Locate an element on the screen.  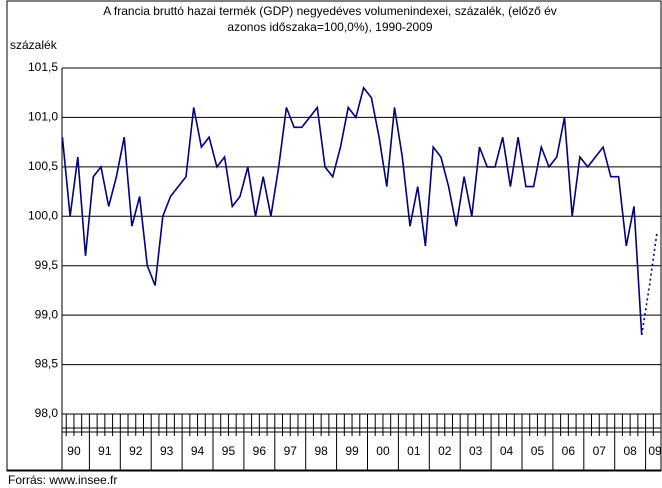
x-tick-label: 07 is located at coordinates (600, 451).